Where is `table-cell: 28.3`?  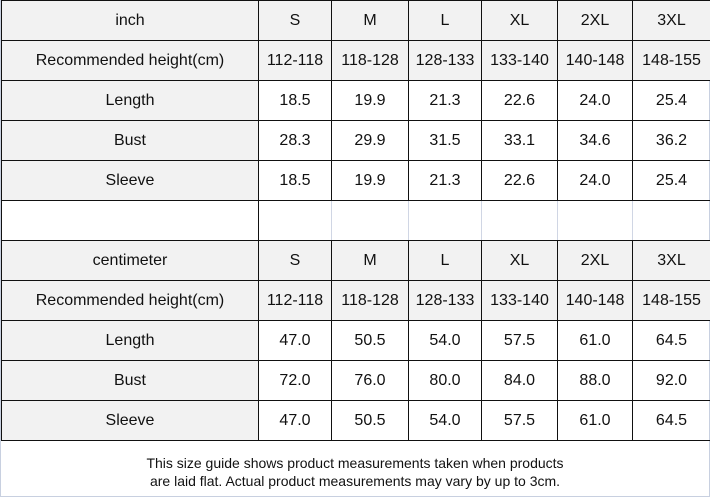 table-cell: 28.3 is located at coordinates (295, 140).